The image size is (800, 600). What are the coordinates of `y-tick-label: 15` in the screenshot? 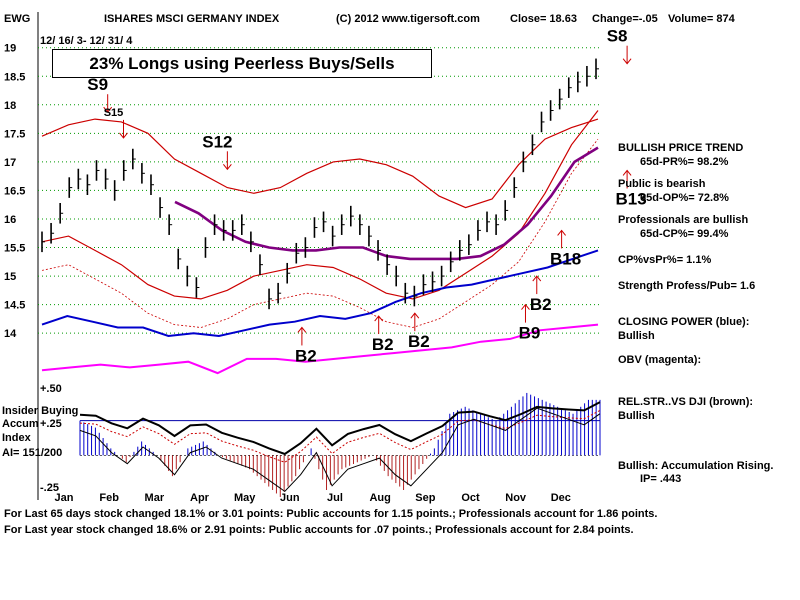 It's located at (10, 277).